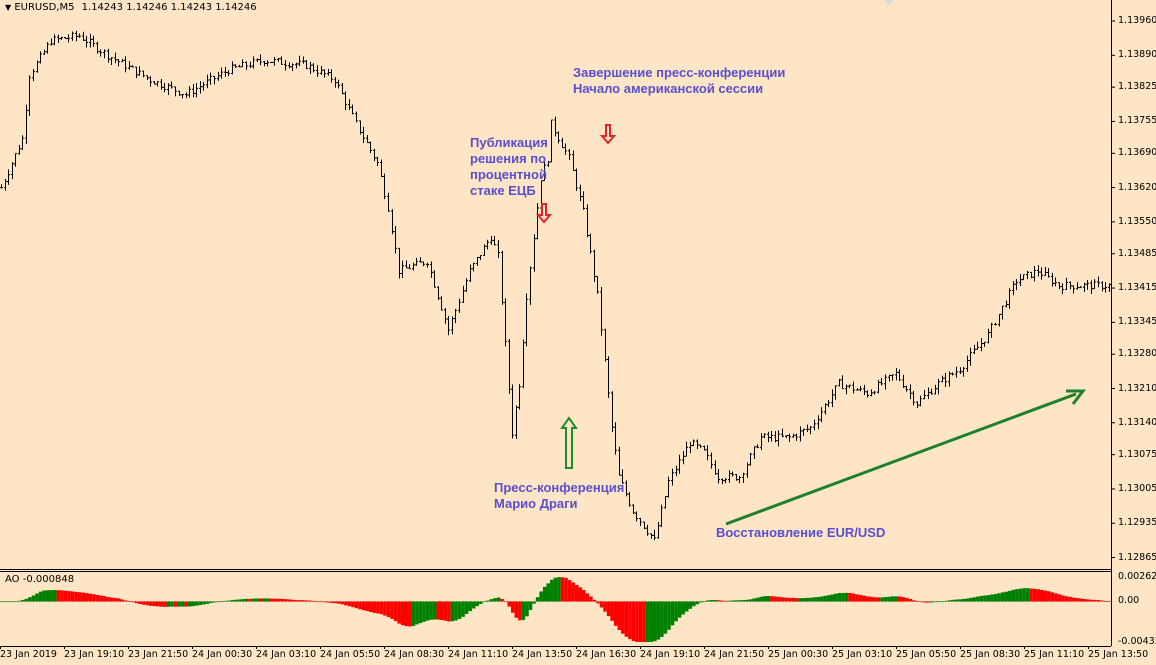  Describe the element at coordinates (478, 654) in the screenshot. I see `time-tick-label: 24 Jan 11:10` at that location.